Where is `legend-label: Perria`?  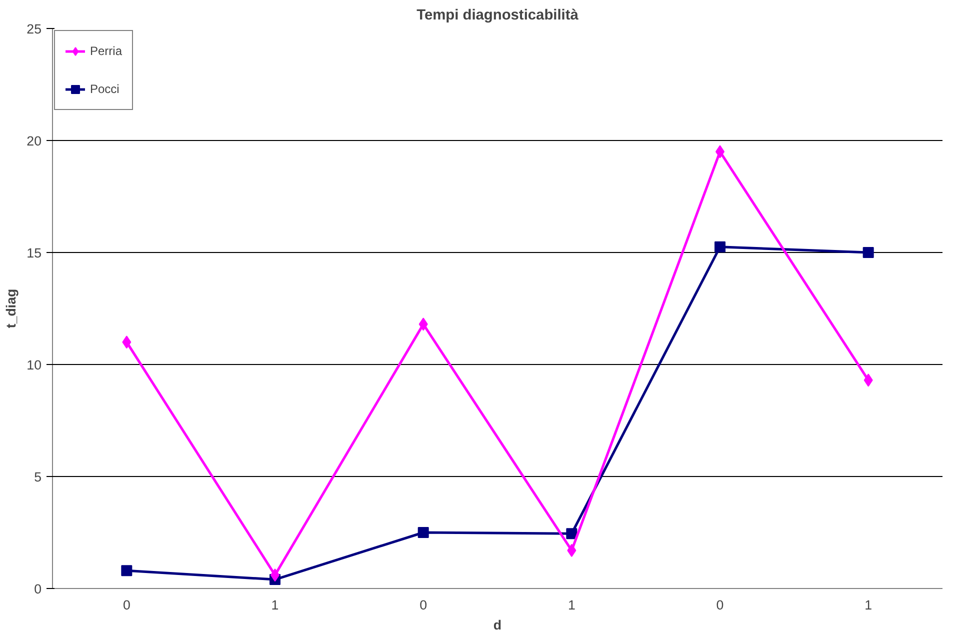 legend-label: Perria is located at coordinates (106, 51).